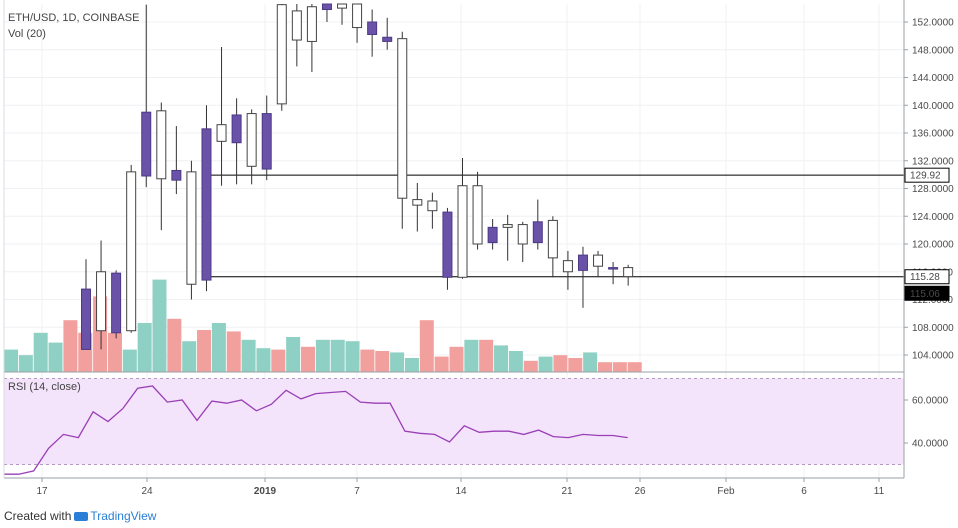 The image size is (958, 528). What do you see at coordinates (726, 491) in the screenshot?
I see `time-tick-label: Feb` at bounding box center [726, 491].